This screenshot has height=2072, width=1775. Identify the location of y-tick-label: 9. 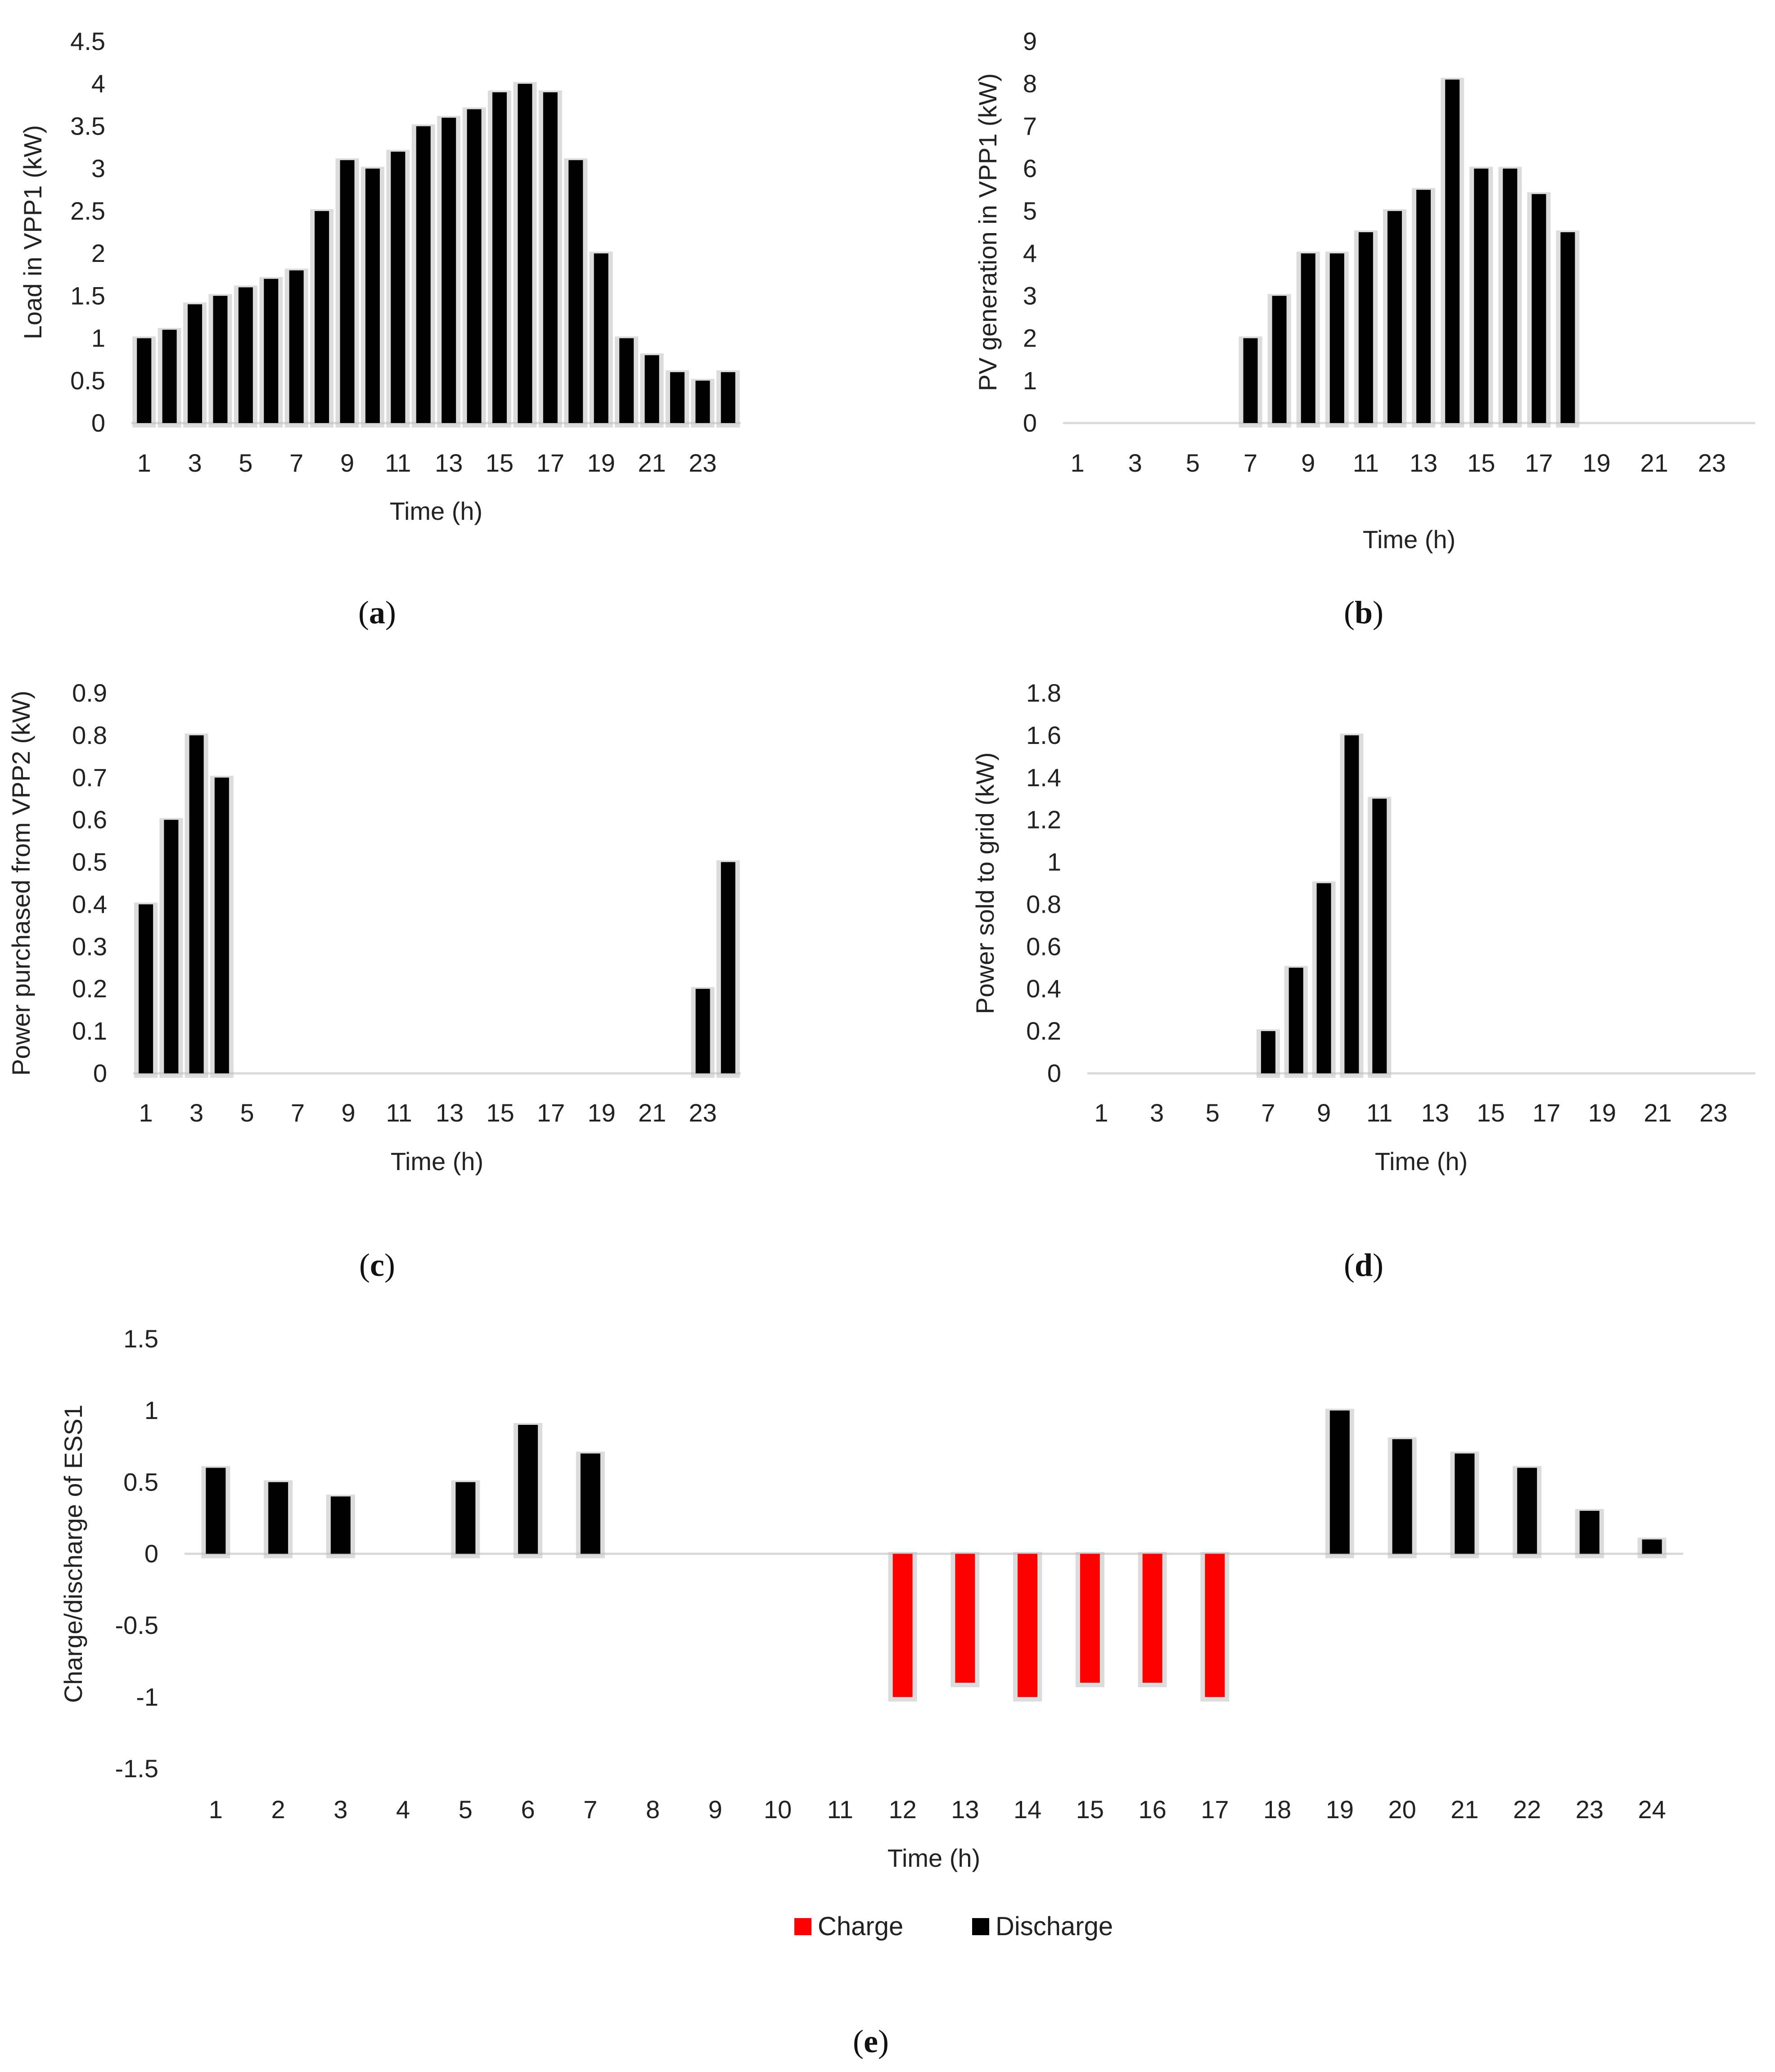
(1030, 41).